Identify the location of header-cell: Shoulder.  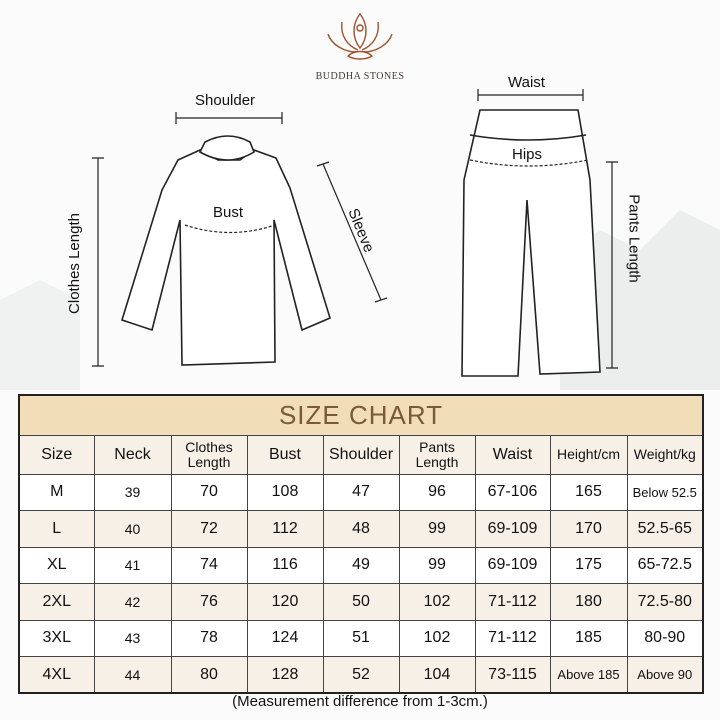
(361, 454).